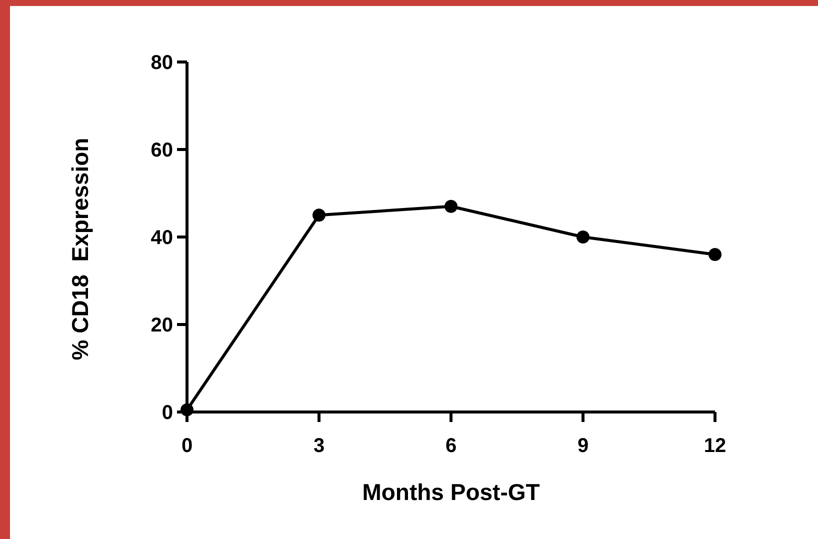  What do you see at coordinates (715, 446) in the screenshot?
I see `x-tick-label: 12` at bounding box center [715, 446].